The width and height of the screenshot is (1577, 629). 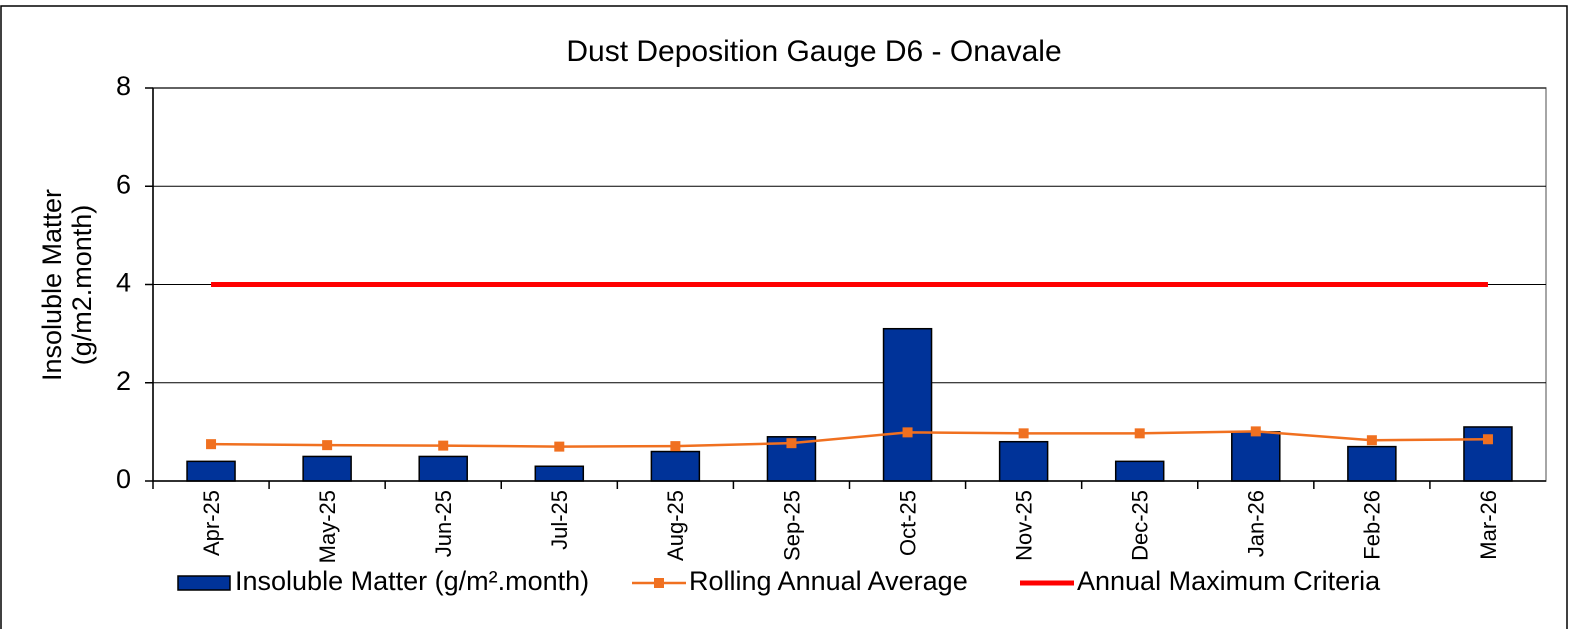 What do you see at coordinates (675, 525) in the screenshot?
I see `x-tick-label: Aug-25` at bounding box center [675, 525].